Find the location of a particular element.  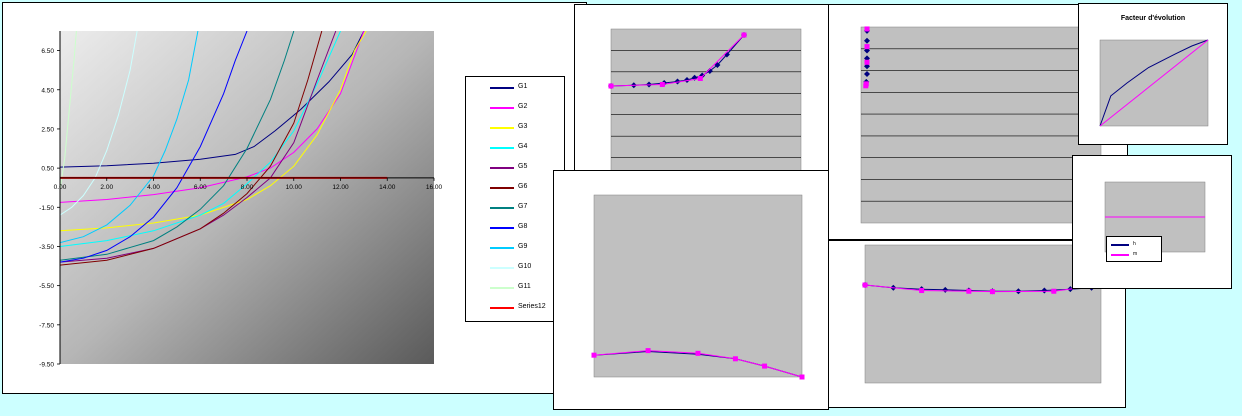

main-series-line-g10 is located at coordinates (99, 123).